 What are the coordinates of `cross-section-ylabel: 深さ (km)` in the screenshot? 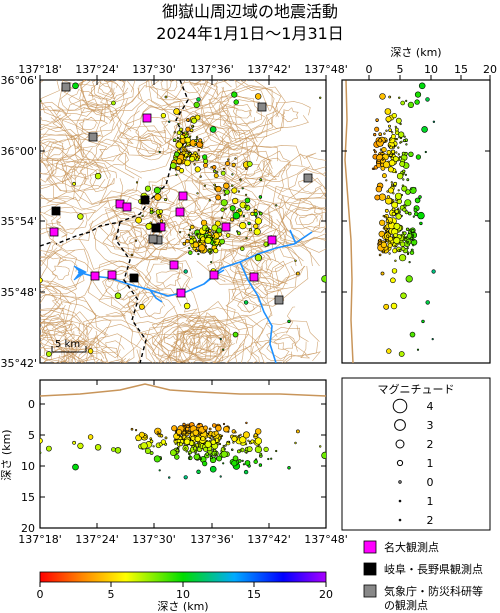 It's located at (6, 454).